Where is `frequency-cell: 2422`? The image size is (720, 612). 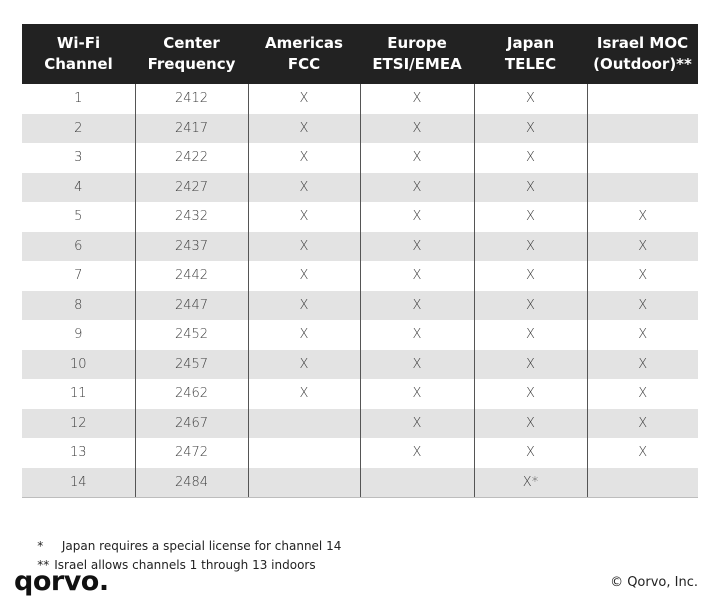
frequency-cell: 2422 is located at coordinates (191, 158).